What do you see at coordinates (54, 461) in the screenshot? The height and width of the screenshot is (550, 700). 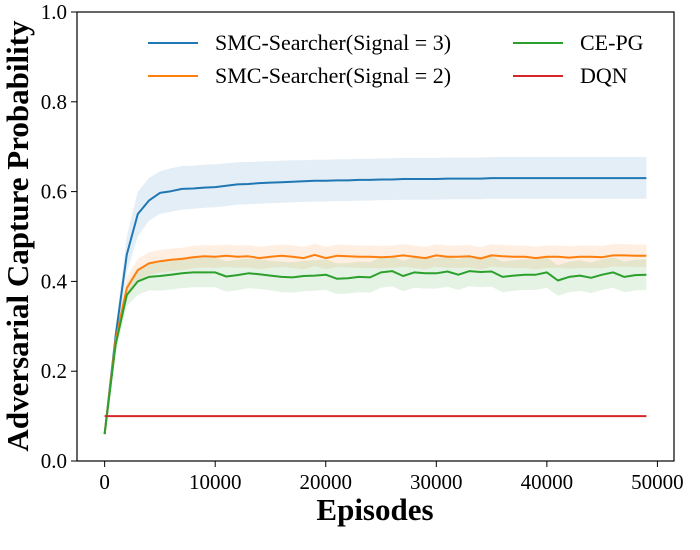 I see `y-tick-label: 0.0` at bounding box center [54, 461].